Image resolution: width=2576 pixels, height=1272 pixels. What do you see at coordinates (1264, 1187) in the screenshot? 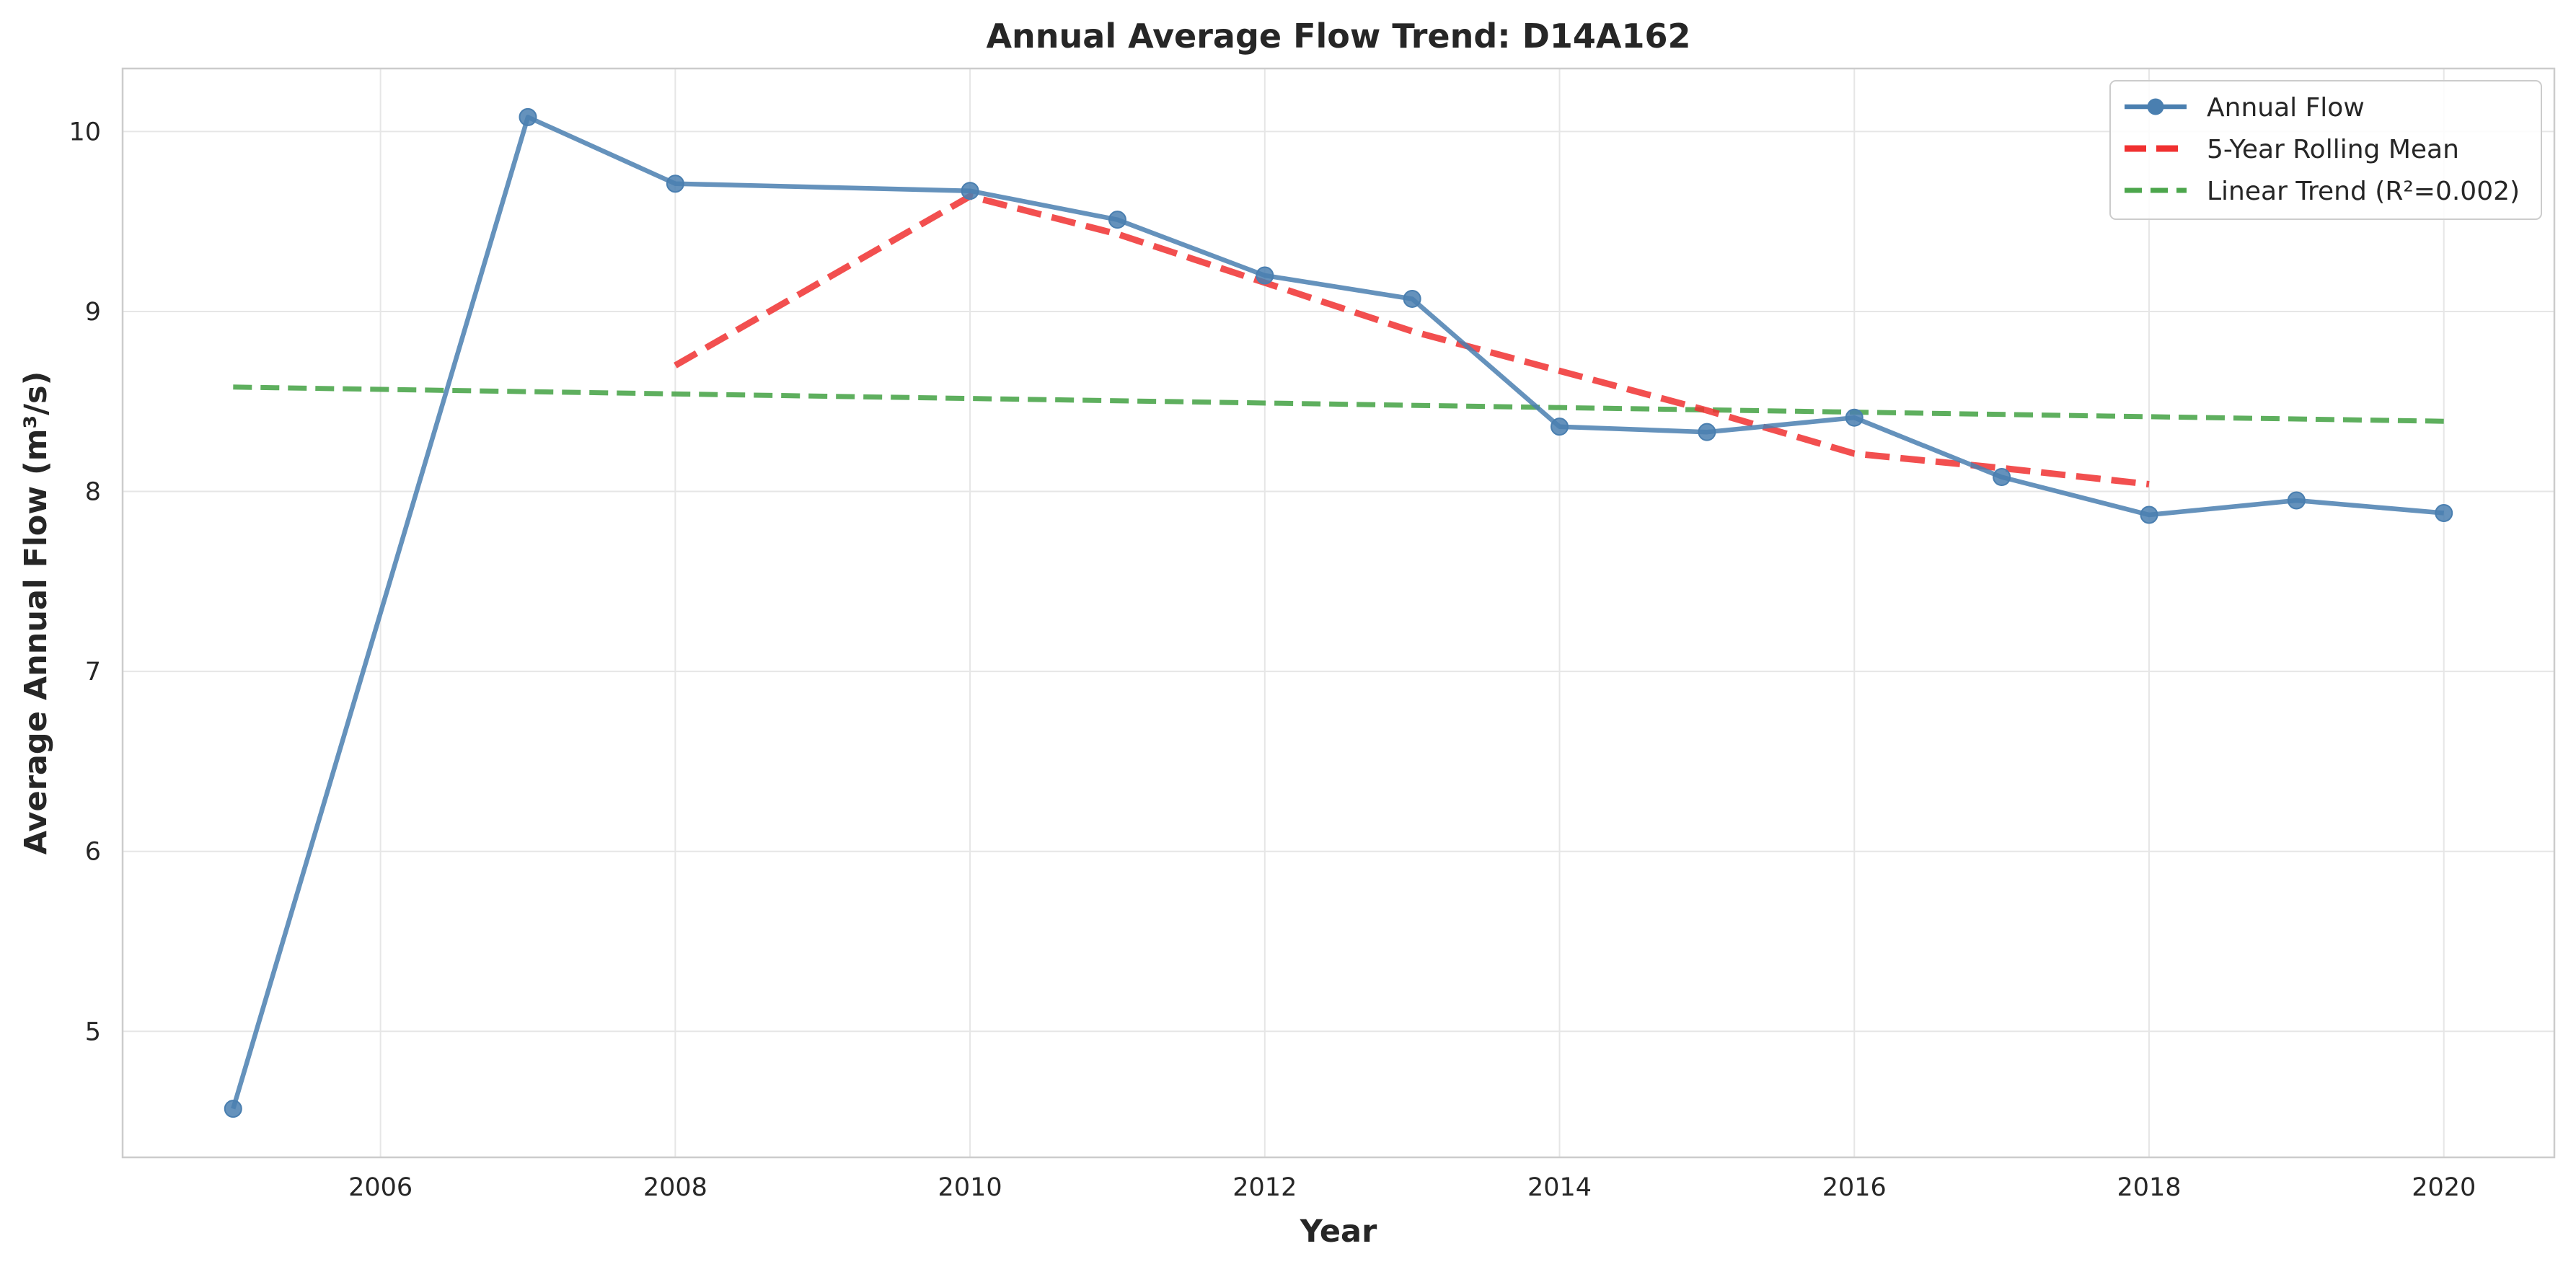
I see `x-tick-label: 2012` at bounding box center [1264, 1187].